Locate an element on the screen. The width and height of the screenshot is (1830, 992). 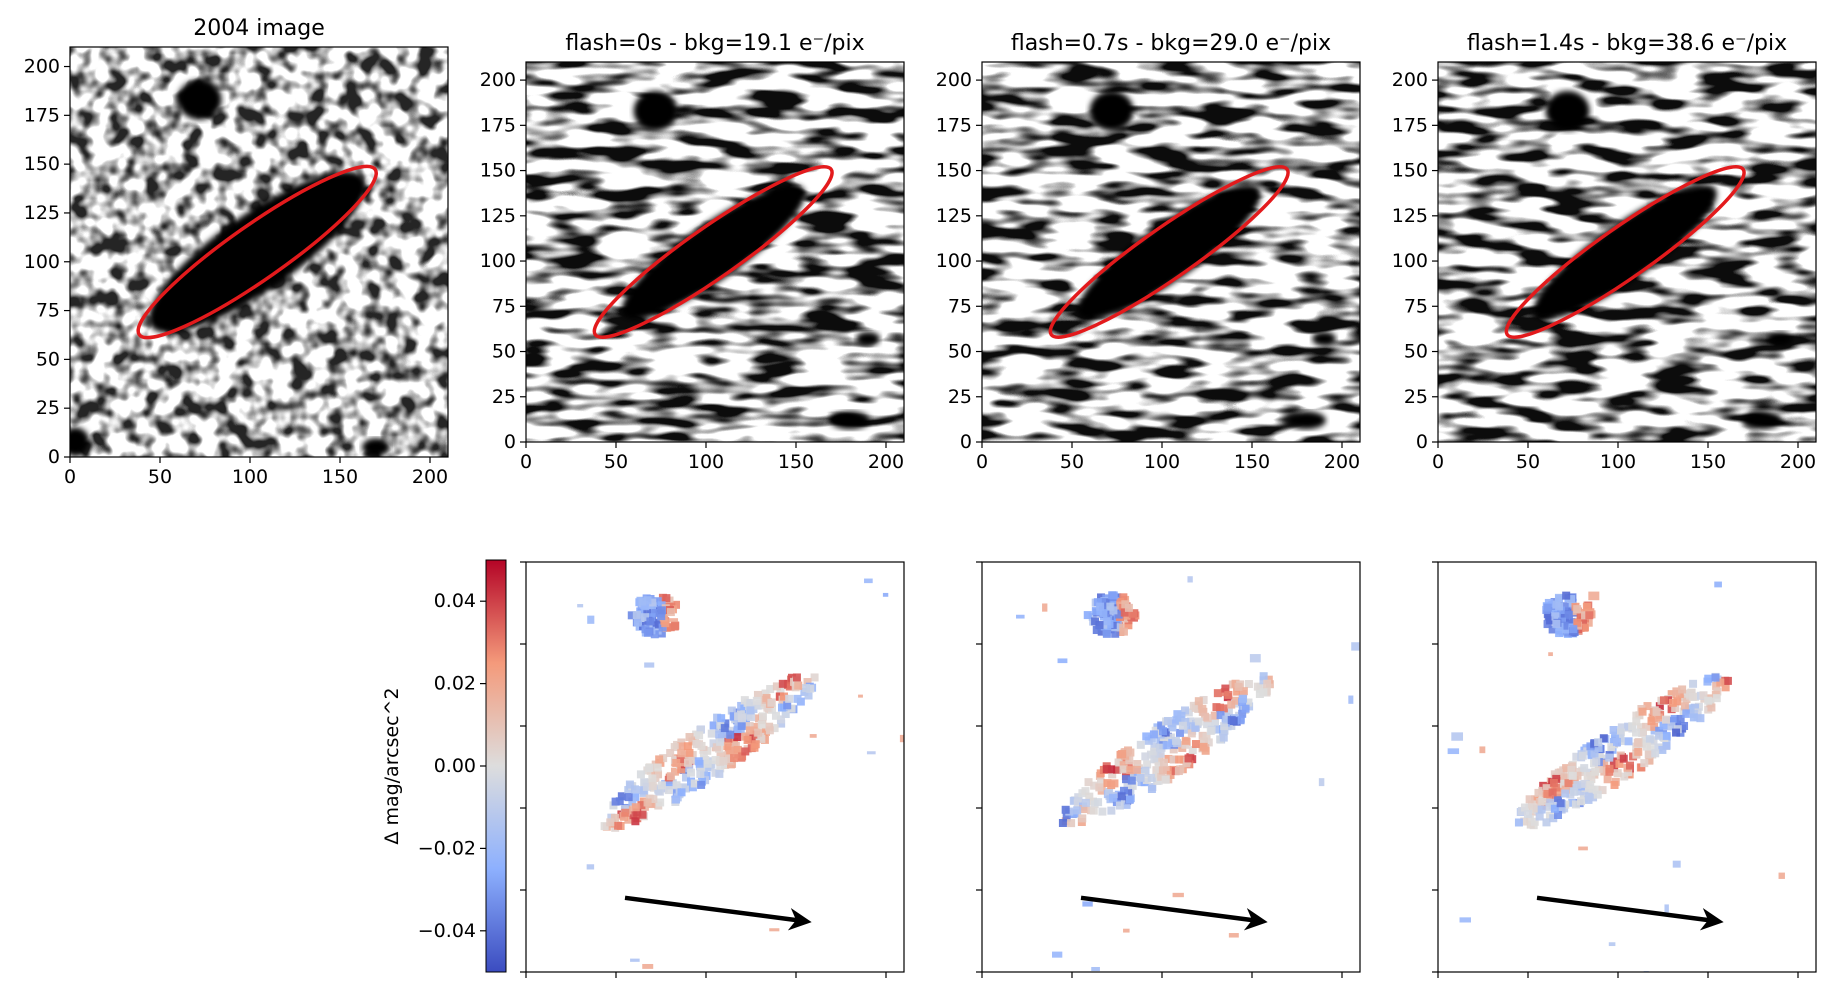
y-tick-label: 175 is located at coordinates (42, 115).